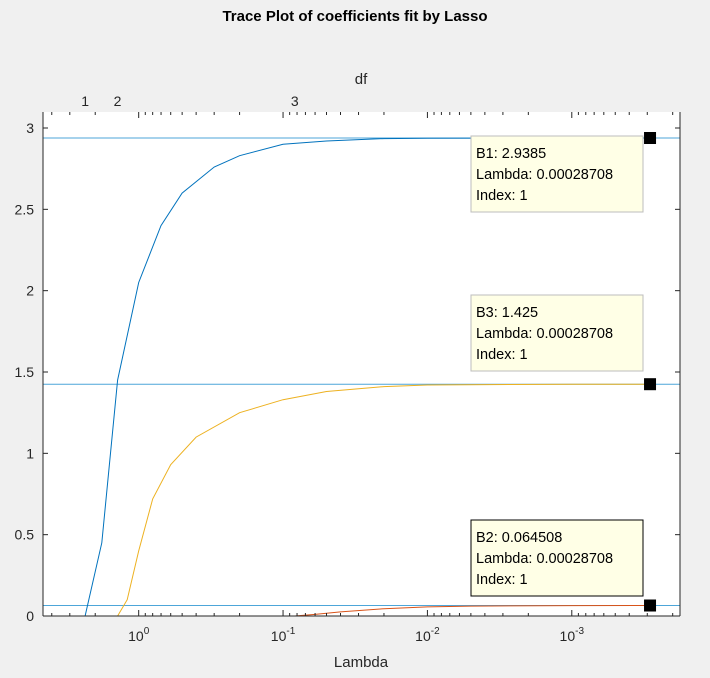 The width and height of the screenshot is (710, 678). I want to click on datatip-box-b2, so click(557, 558).